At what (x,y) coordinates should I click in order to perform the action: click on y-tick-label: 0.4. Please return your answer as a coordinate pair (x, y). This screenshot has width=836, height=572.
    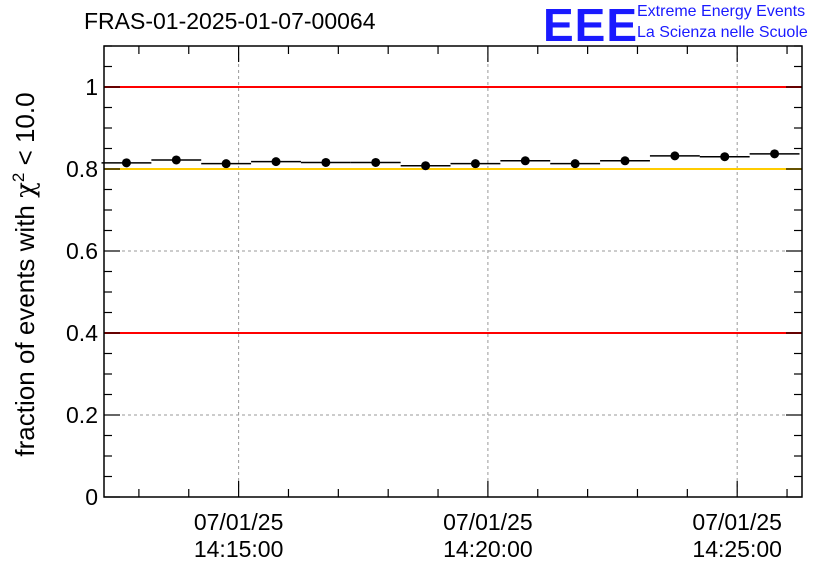
    Looking at the image, I should click on (82, 333).